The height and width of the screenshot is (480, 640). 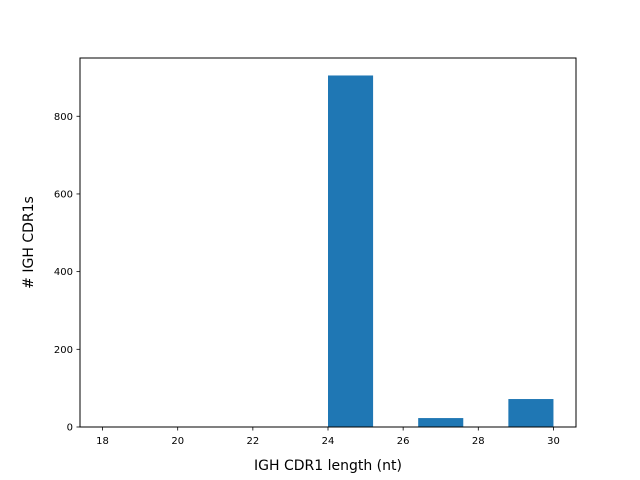 I want to click on y-axis: 0 200 400 600 800, so click(x=67, y=273).